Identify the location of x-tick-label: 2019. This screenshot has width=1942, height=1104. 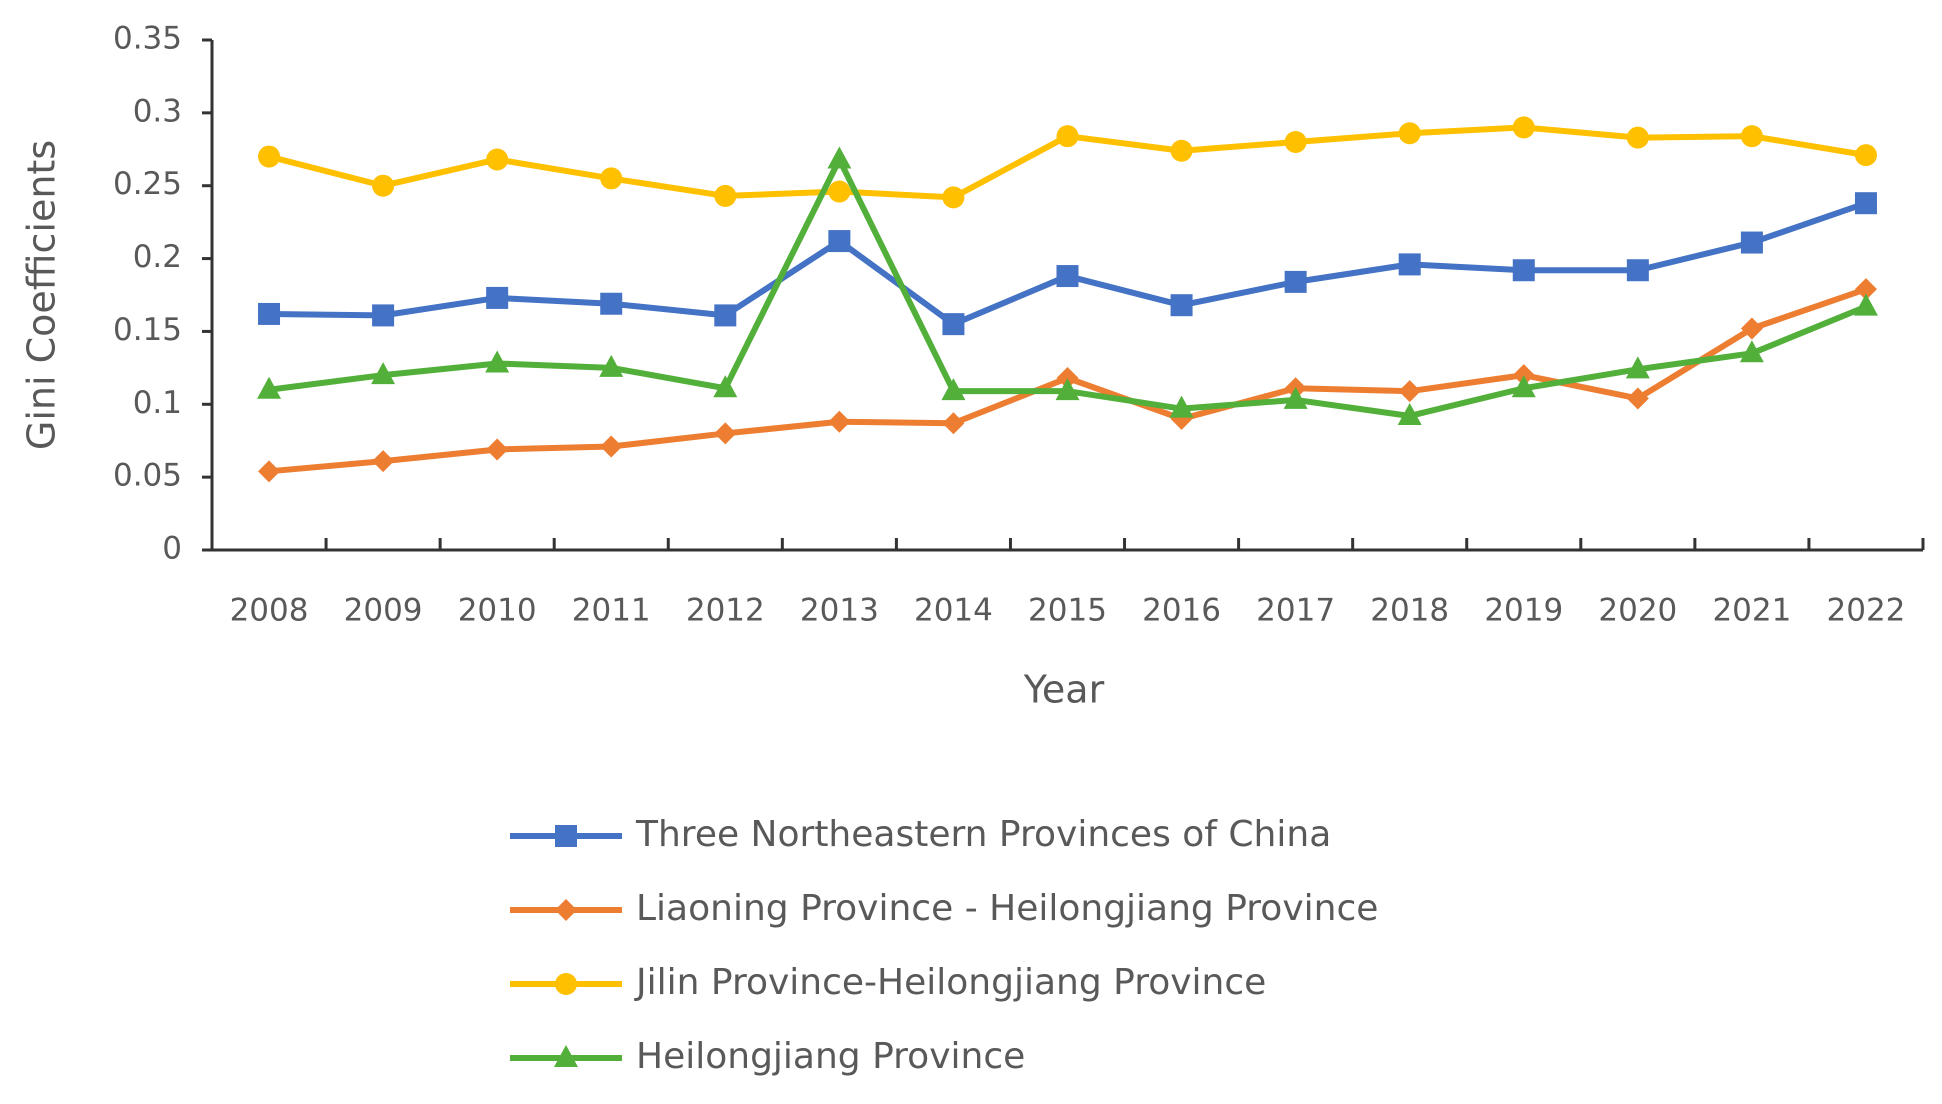
(1523, 611).